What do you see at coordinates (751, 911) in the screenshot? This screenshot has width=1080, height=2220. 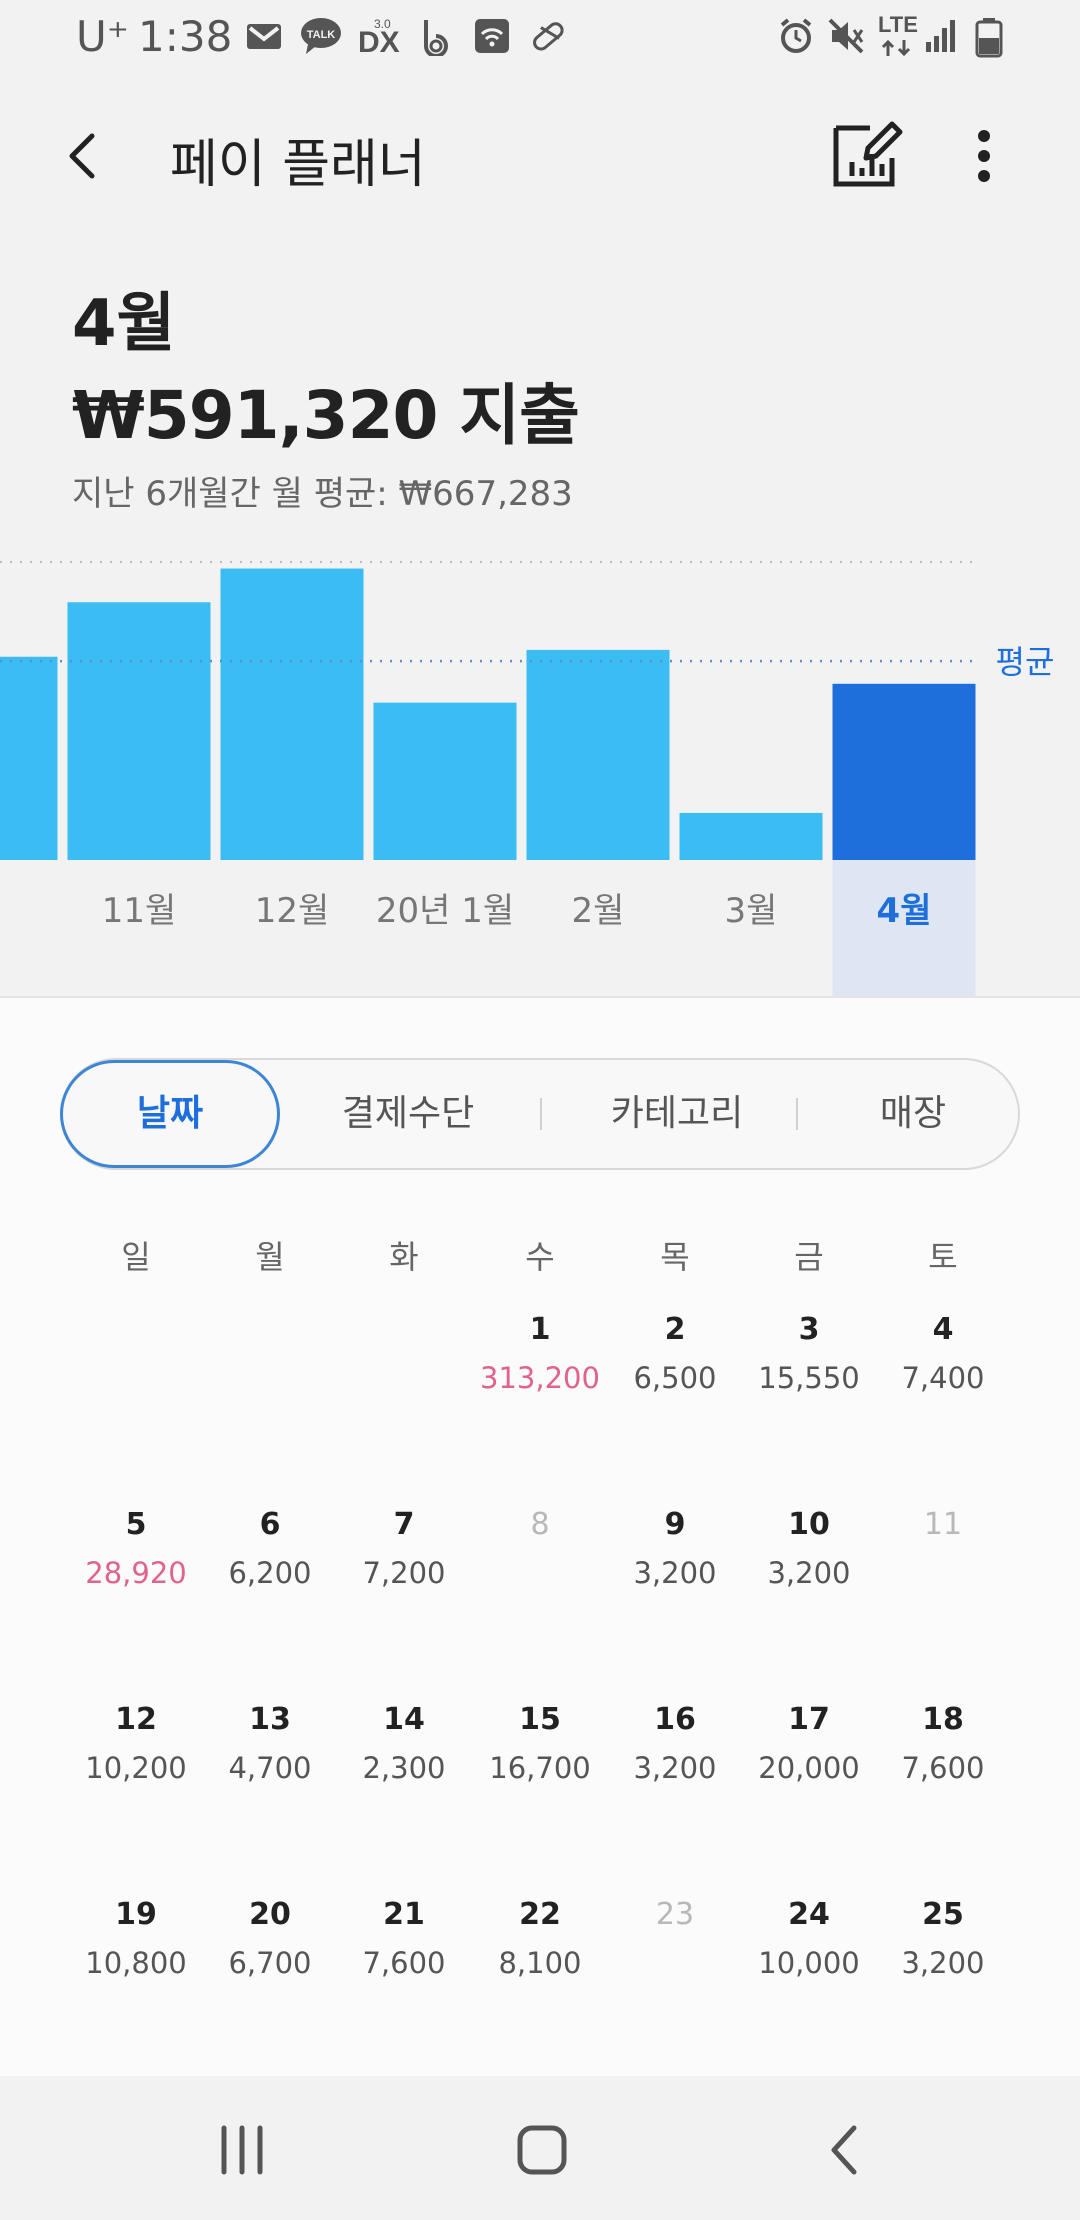 I see `chart-x-label: 3월` at bounding box center [751, 911].